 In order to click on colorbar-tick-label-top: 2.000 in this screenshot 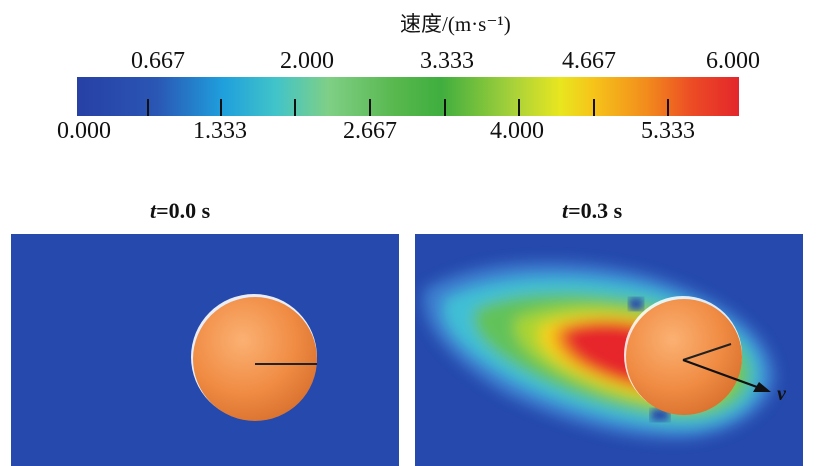, I will do `click(307, 61)`.